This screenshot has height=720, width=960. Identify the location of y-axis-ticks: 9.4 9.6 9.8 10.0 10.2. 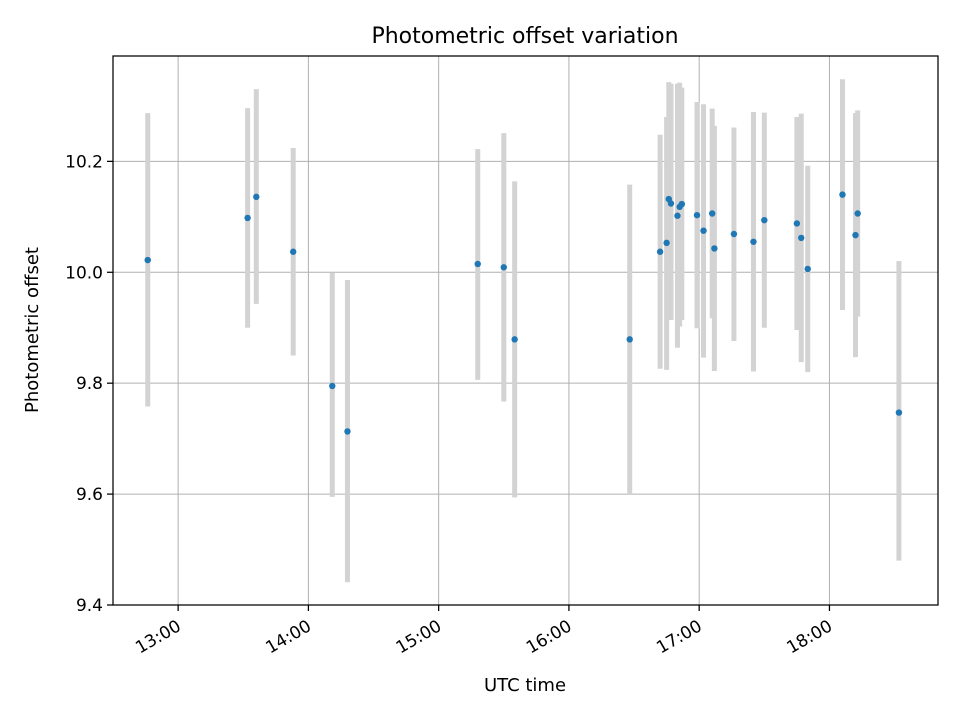
(89, 384).